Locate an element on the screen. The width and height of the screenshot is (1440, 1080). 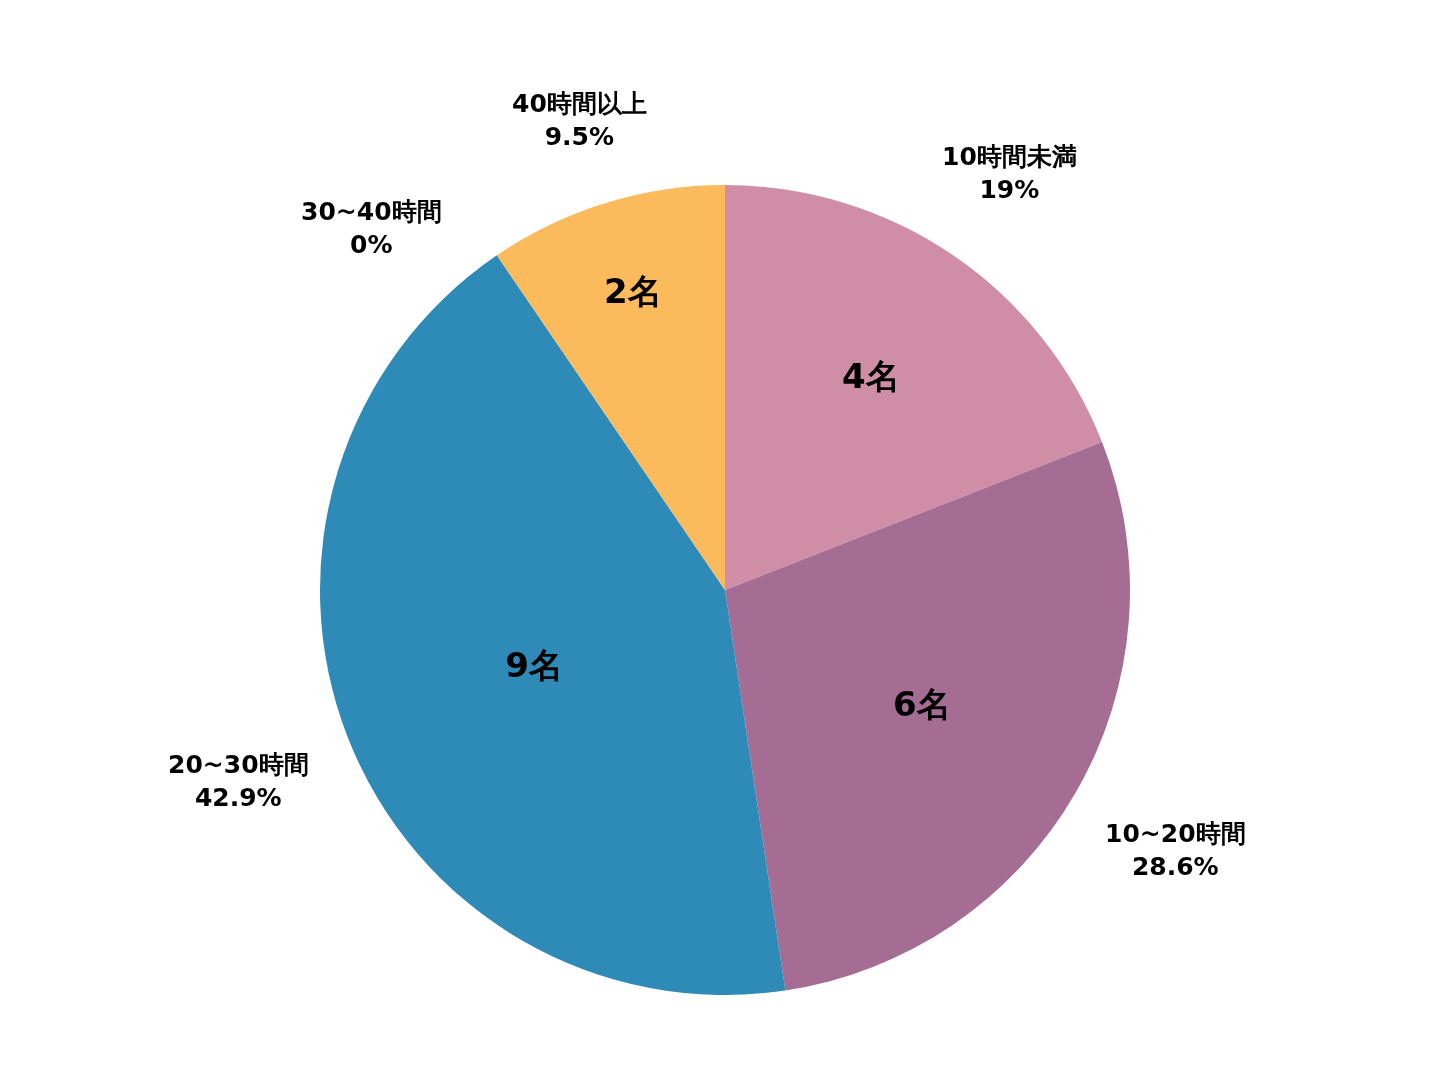
slice-label: 10~20時間 is located at coordinates (1175, 833).